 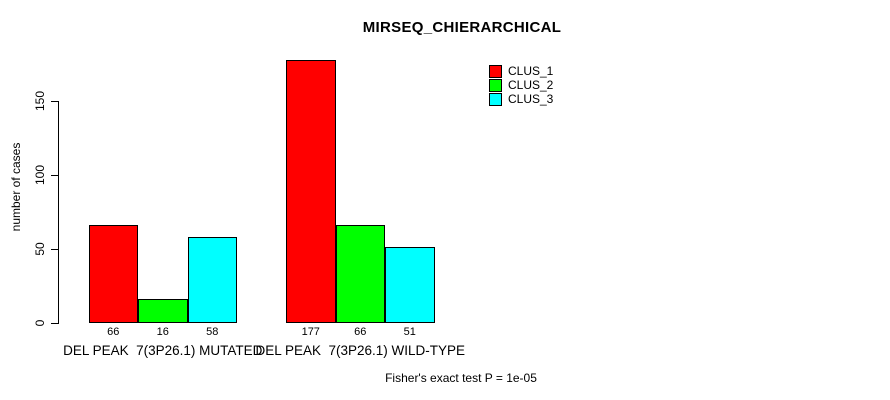 What do you see at coordinates (40, 174) in the screenshot?
I see `y-tick-label: 100` at bounding box center [40, 174].